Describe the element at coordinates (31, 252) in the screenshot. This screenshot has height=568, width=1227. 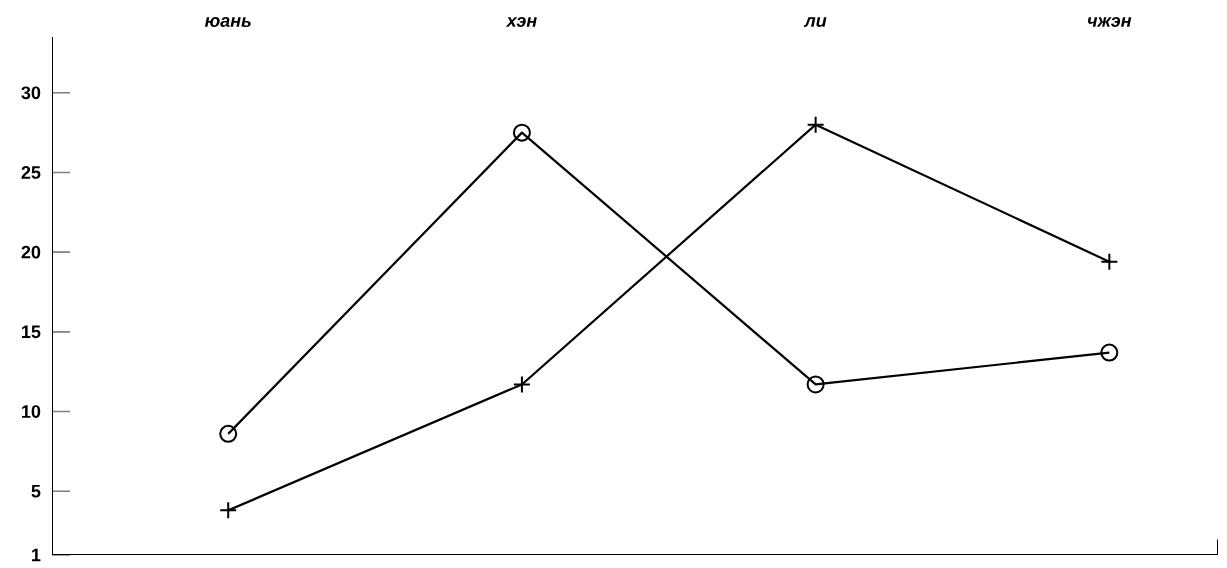
I see `y-tick-label: 20` at that location.